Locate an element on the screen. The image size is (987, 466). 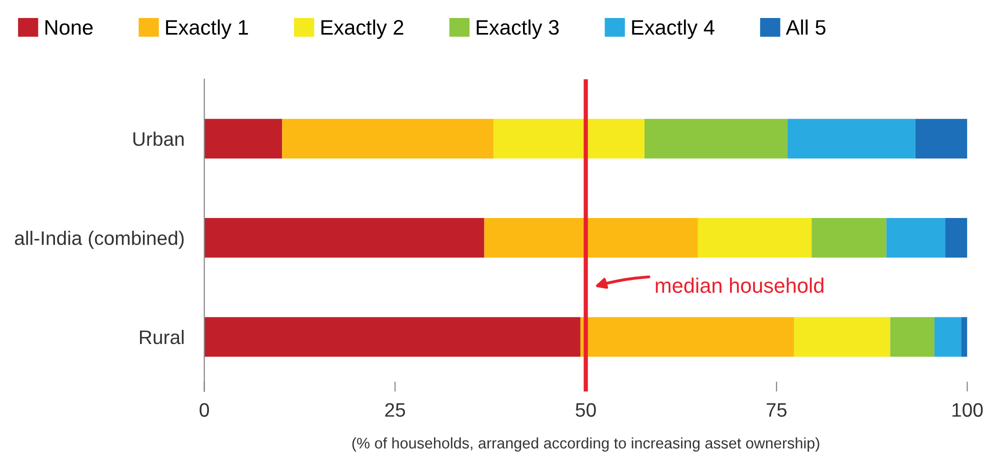
x-tick-label: 0 is located at coordinates (204, 410).